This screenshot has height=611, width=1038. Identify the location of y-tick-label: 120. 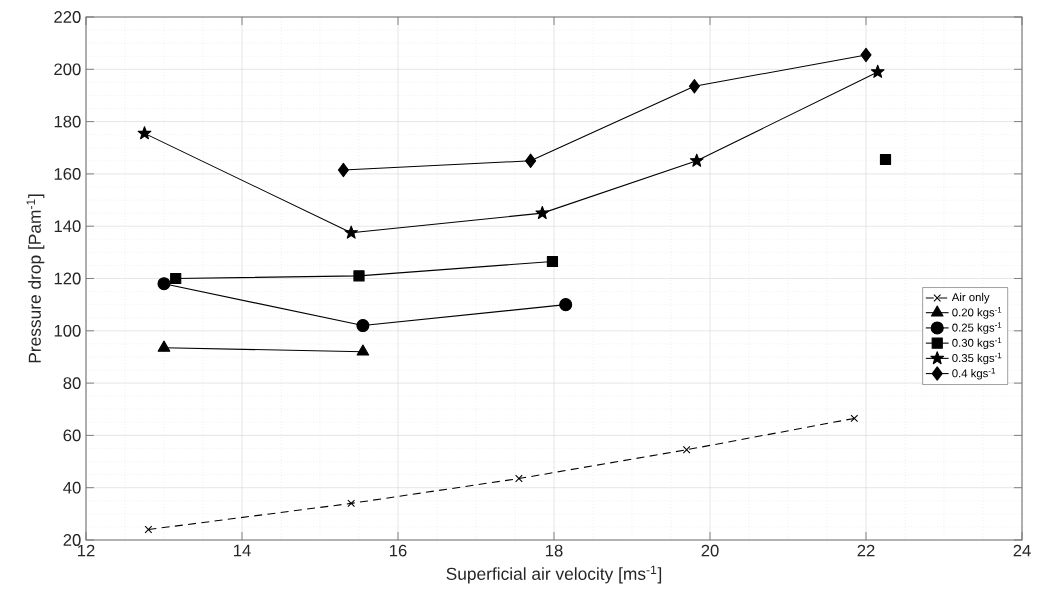
(67, 278).